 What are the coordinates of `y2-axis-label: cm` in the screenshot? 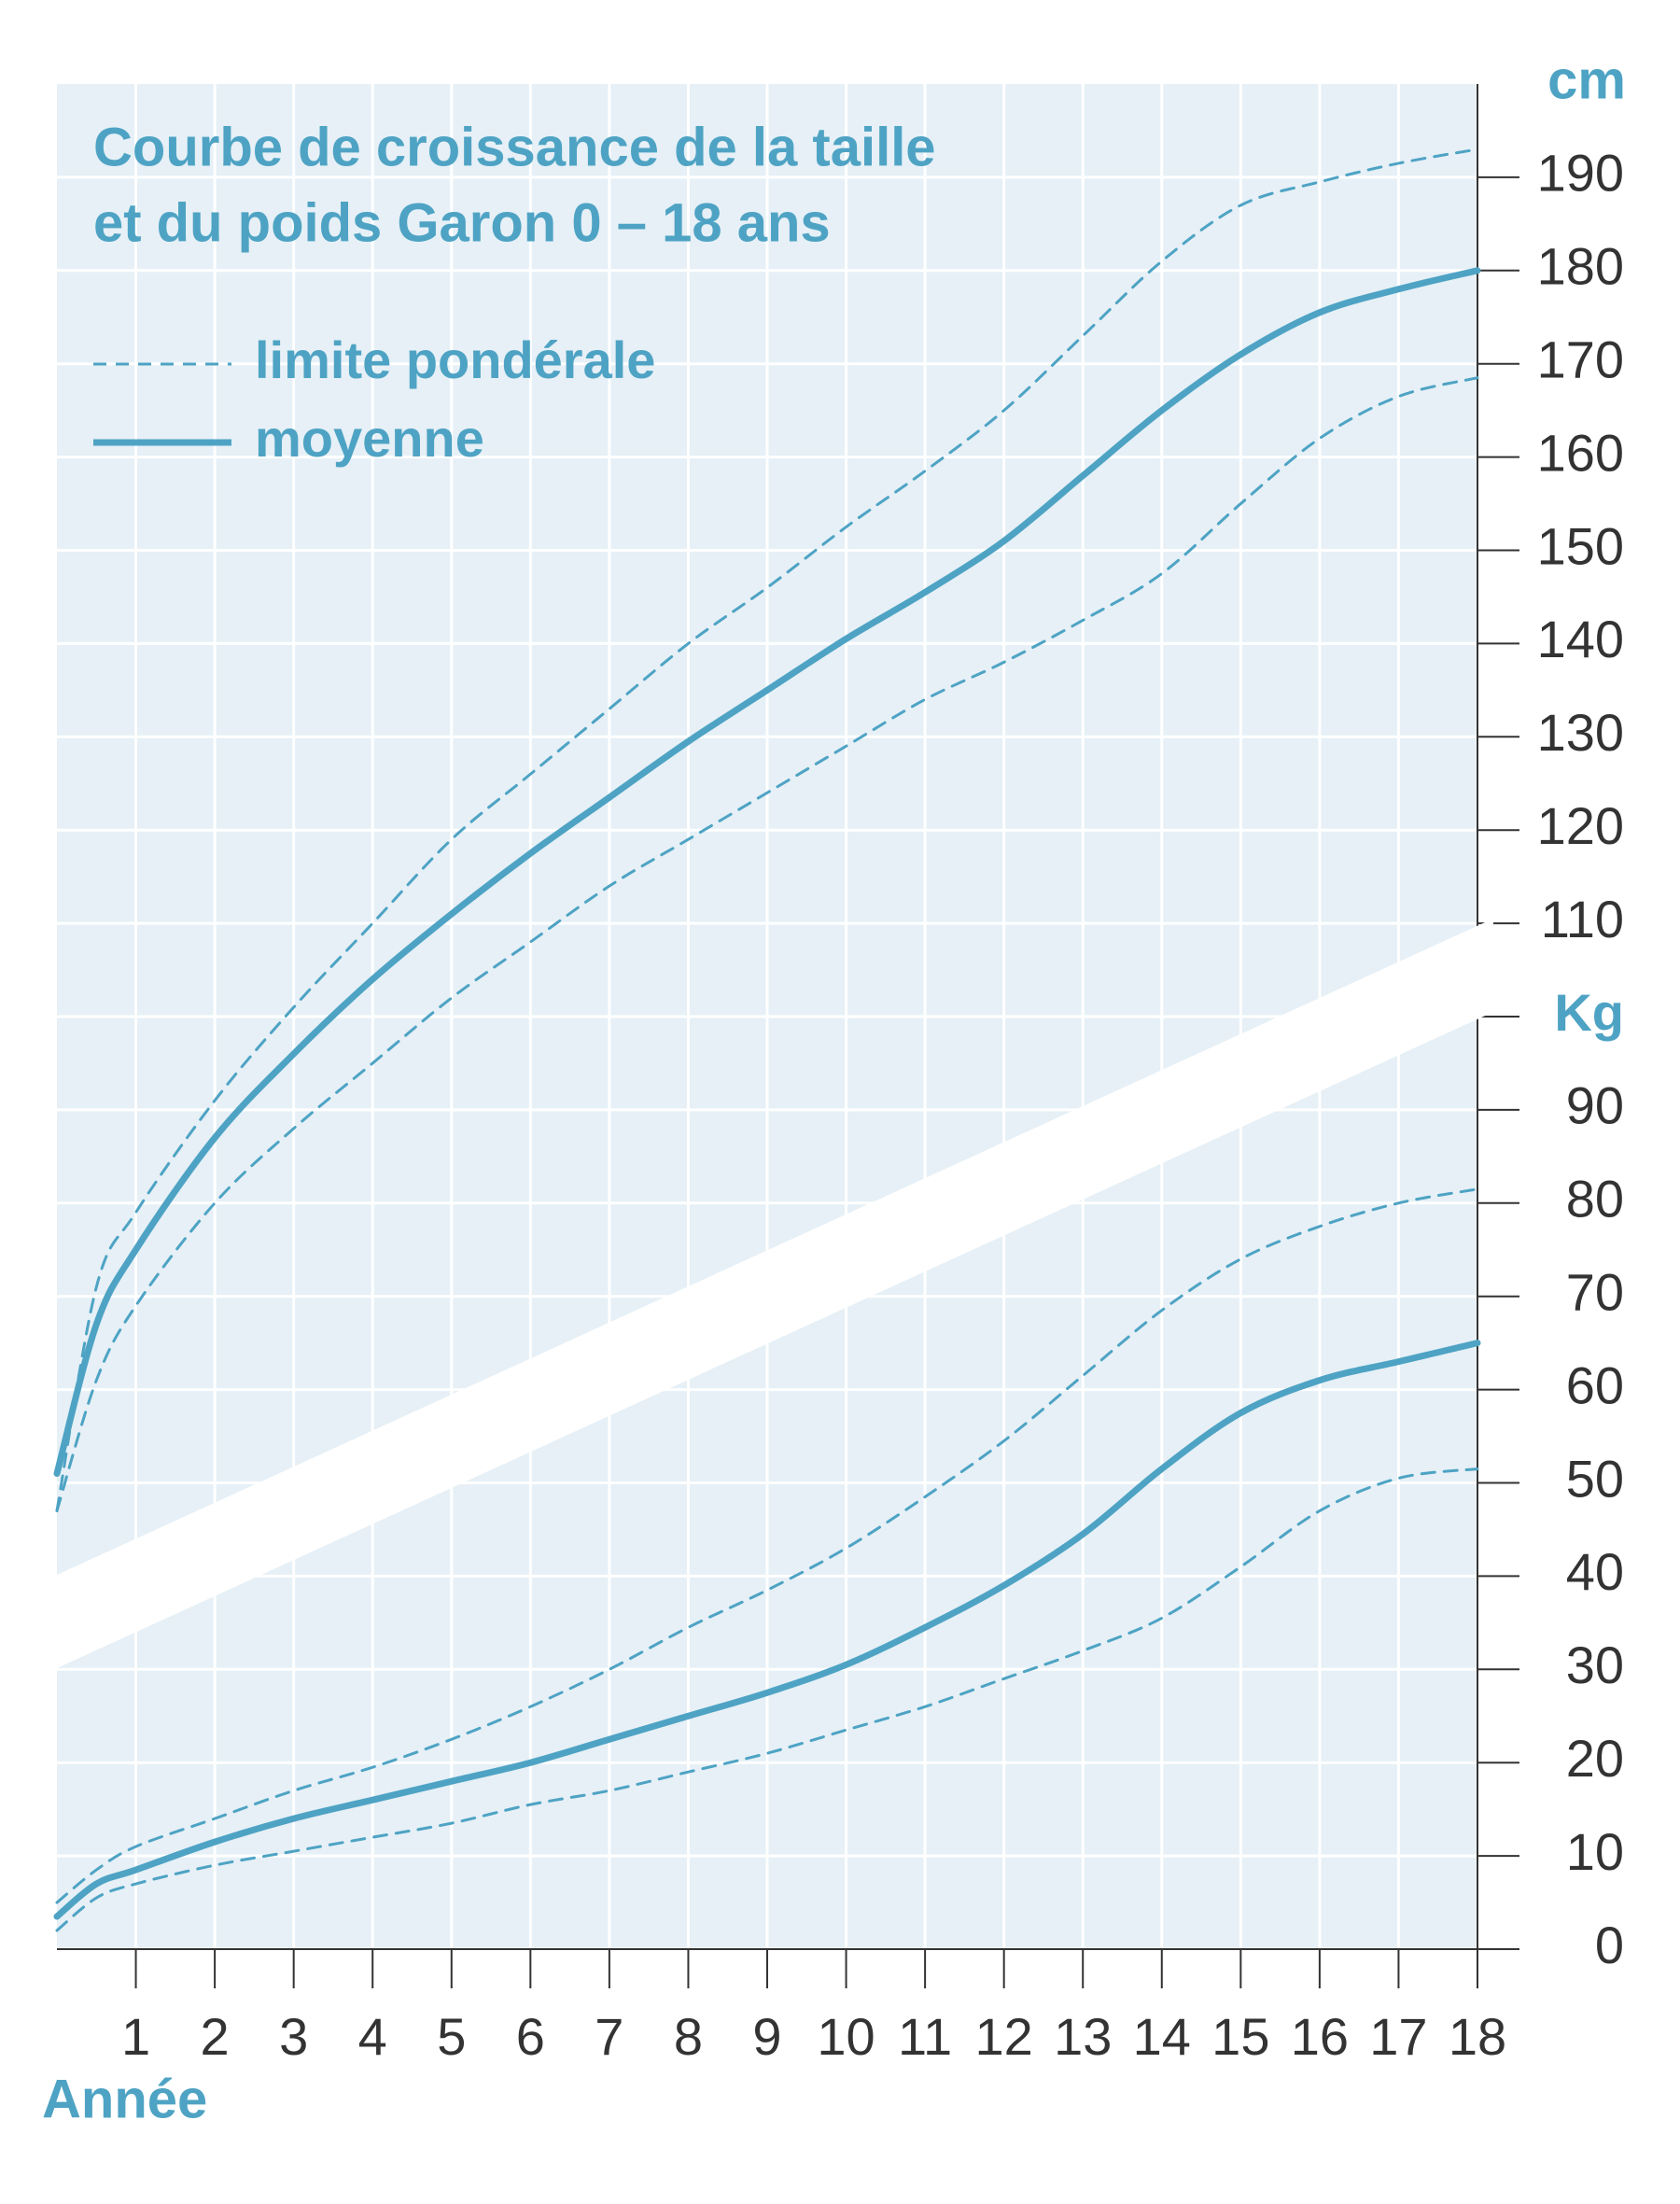 It's located at (1586, 79).